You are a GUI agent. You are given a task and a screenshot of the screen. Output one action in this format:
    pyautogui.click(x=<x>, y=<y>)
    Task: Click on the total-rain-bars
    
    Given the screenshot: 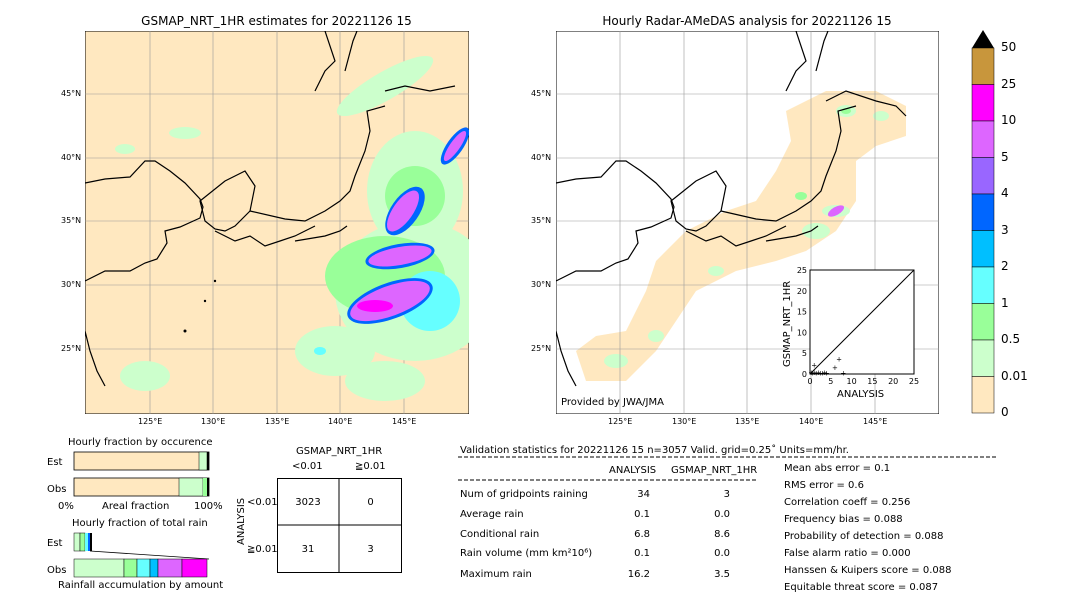 What is the action you would take?
    pyautogui.click(x=141, y=555)
    